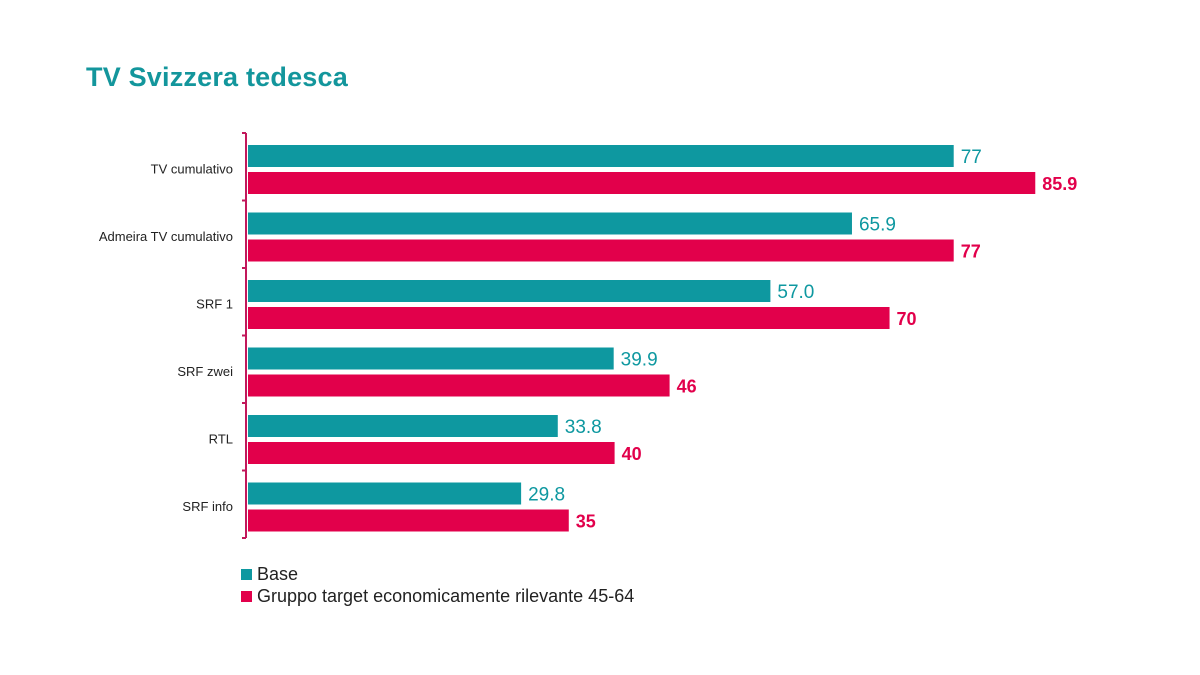 The height and width of the screenshot is (675, 1200). Describe the element at coordinates (632, 454) in the screenshot. I see `data-label-target: 40` at that location.